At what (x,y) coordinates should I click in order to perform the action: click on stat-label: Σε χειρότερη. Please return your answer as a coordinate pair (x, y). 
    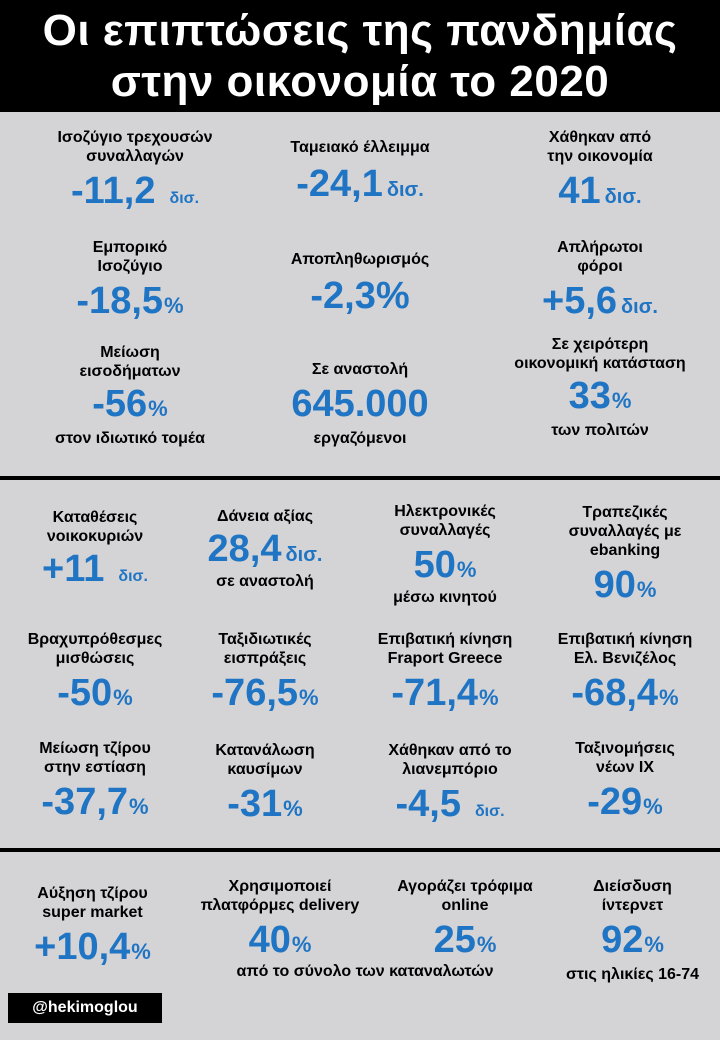
    Looking at the image, I should click on (600, 344).